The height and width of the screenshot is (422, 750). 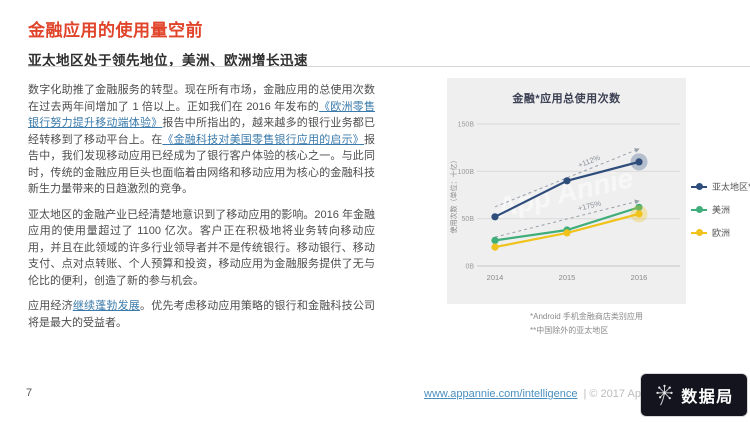 What do you see at coordinates (569, 331) in the screenshot?
I see `footnote-apac: **中国除外的亚太地区` at bounding box center [569, 331].